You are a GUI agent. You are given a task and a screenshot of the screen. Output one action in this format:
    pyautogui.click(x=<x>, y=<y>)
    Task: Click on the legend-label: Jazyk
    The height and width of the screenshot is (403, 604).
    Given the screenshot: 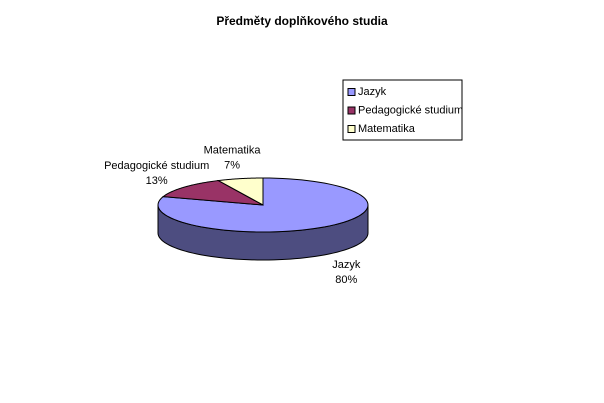 What is the action you would take?
    pyautogui.click(x=372, y=92)
    